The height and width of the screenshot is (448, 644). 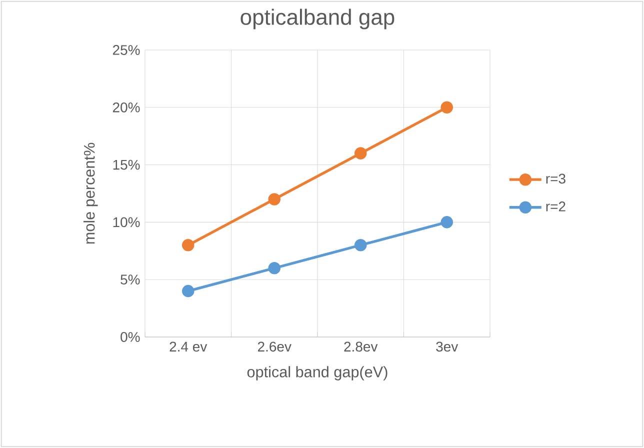 I want to click on chart-title: opticalband gap, so click(x=317, y=19).